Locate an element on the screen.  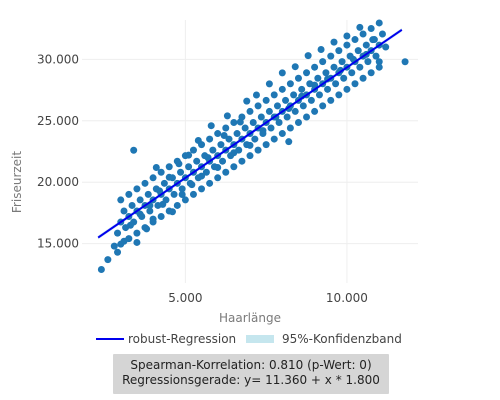
y-tick-label: 30.000 is located at coordinates (58, 59).